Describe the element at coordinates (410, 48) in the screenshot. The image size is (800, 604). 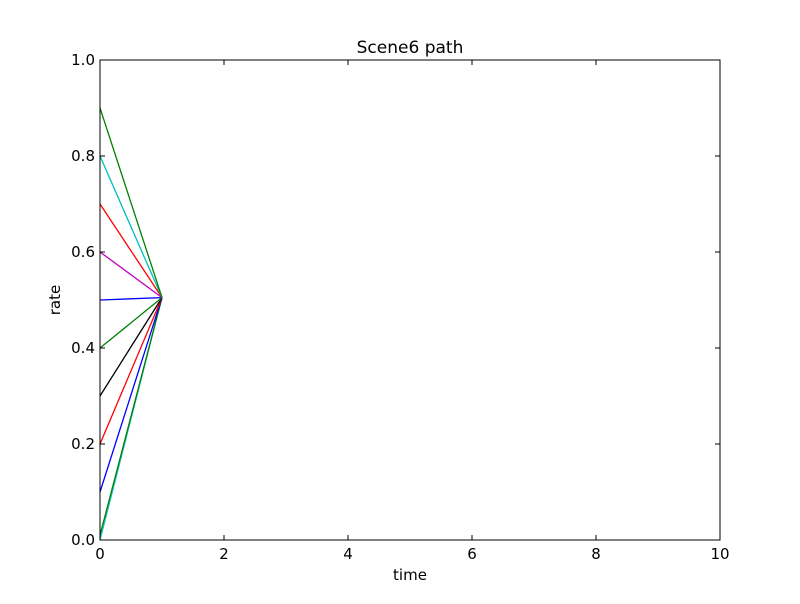
I see `chart-title: Scene6 path` at that location.